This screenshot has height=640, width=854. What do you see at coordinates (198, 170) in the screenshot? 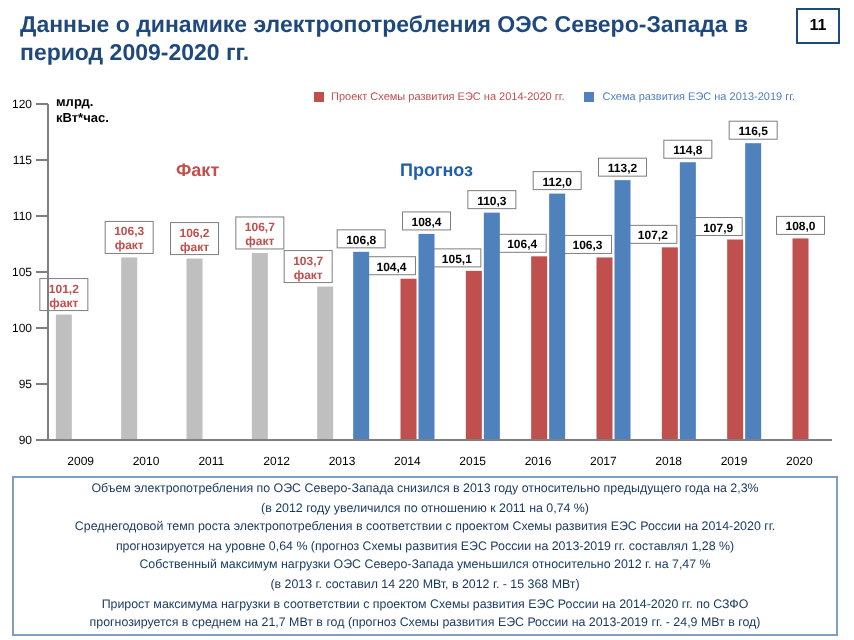
I see `annotation: Факт` at bounding box center [198, 170].